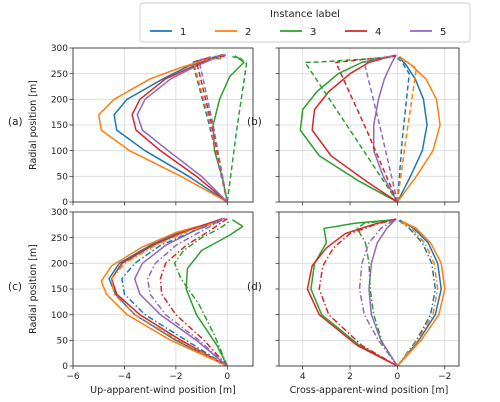  What do you see at coordinates (163, 390) in the screenshot?
I see `x-axis-label: Up-apparent-wind position [m]` at bounding box center [163, 390].